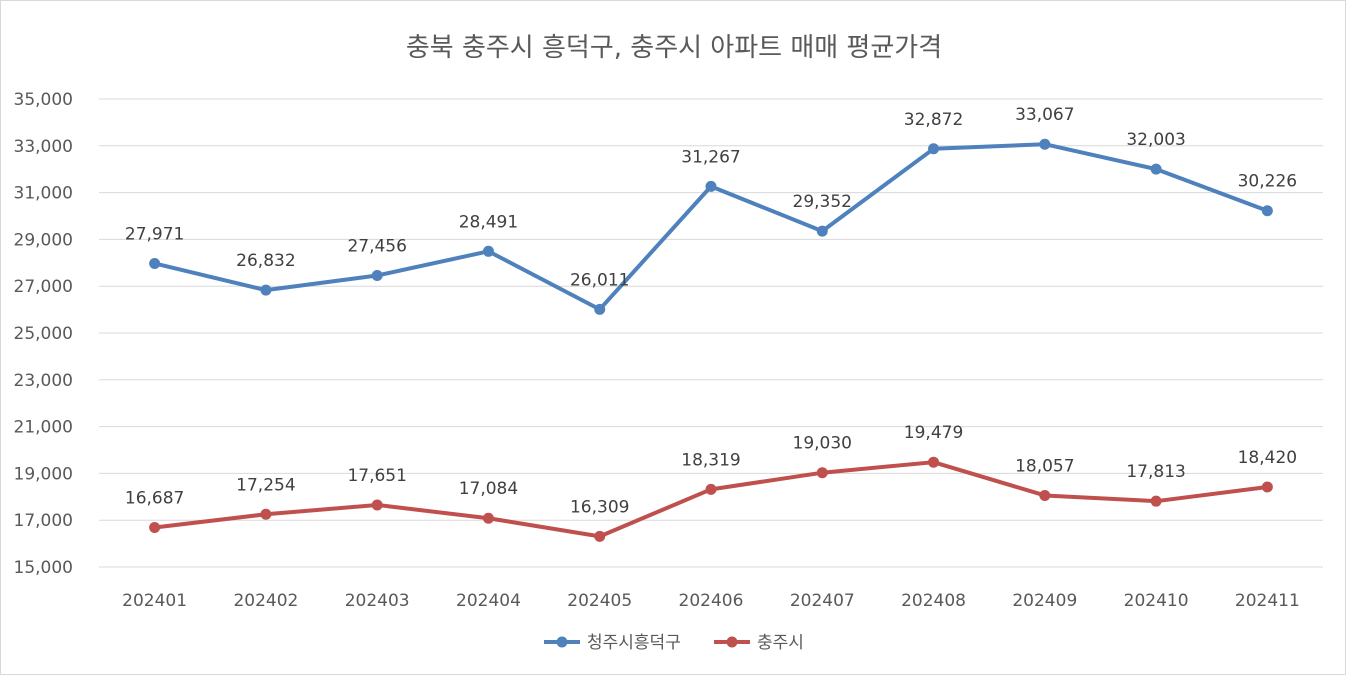  Describe the element at coordinates (1267, 458) in the screenshot. I see `data-label: 18,420` at that location.